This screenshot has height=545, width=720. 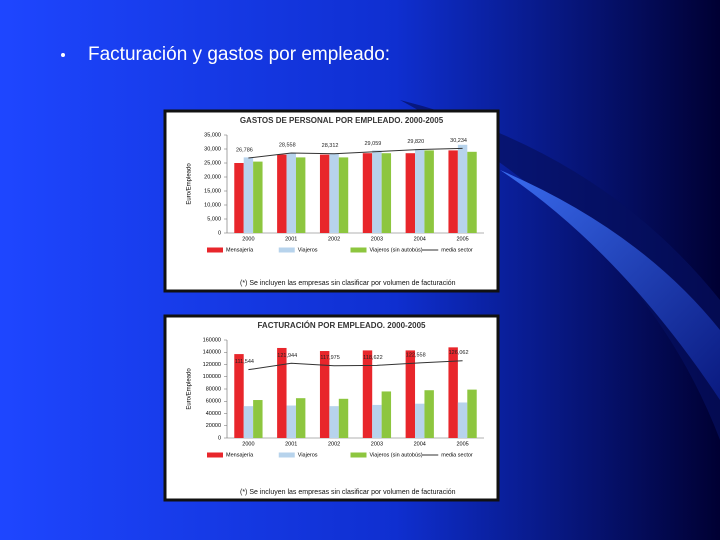 What do you see at coordinates (212, 205) in the screenshot?
I see `y-tick-label: 10,000` at bounding box center [212, 205].